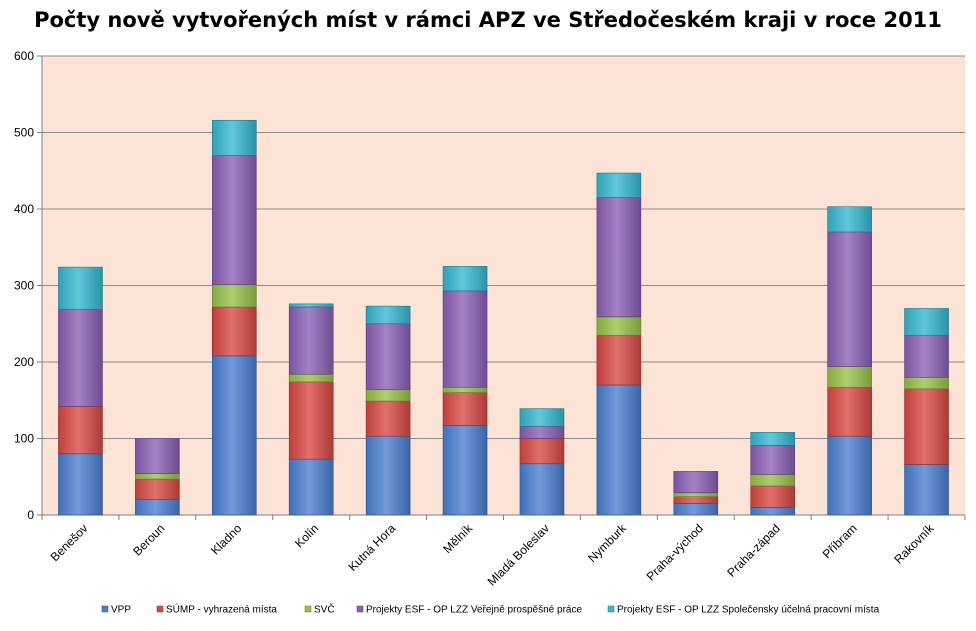 The image size is (976, 631). Describe the element at coordinates (121, 610) in the screenshot. I see `legend-label: VPP` at that location.